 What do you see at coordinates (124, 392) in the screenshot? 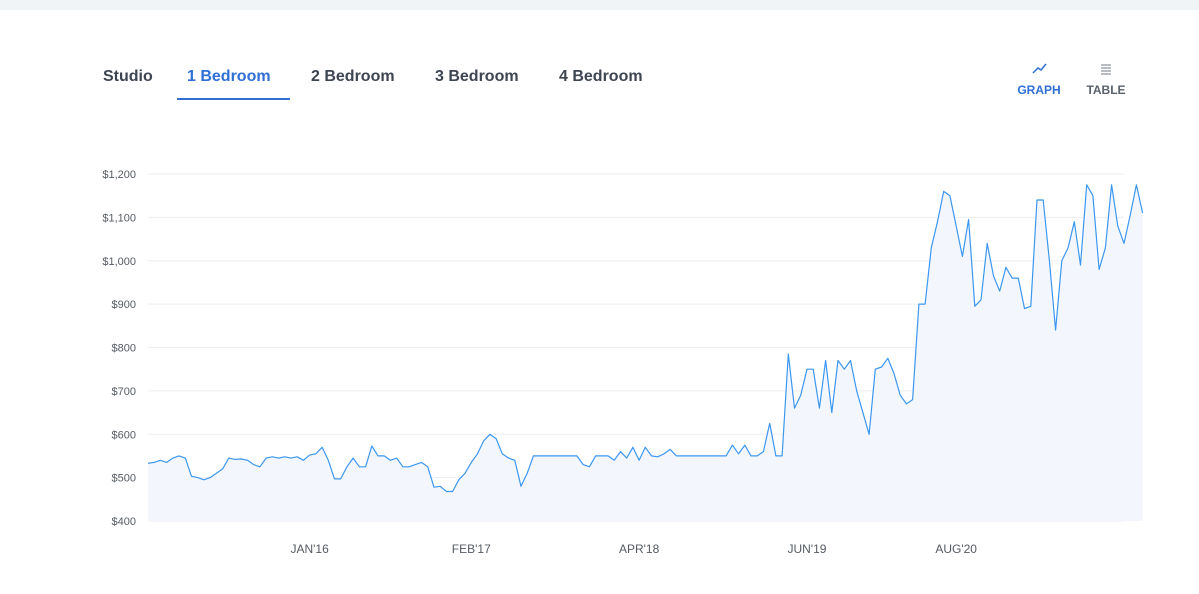
I see `y-tick-label: $700` at bounding box center [124, 392].